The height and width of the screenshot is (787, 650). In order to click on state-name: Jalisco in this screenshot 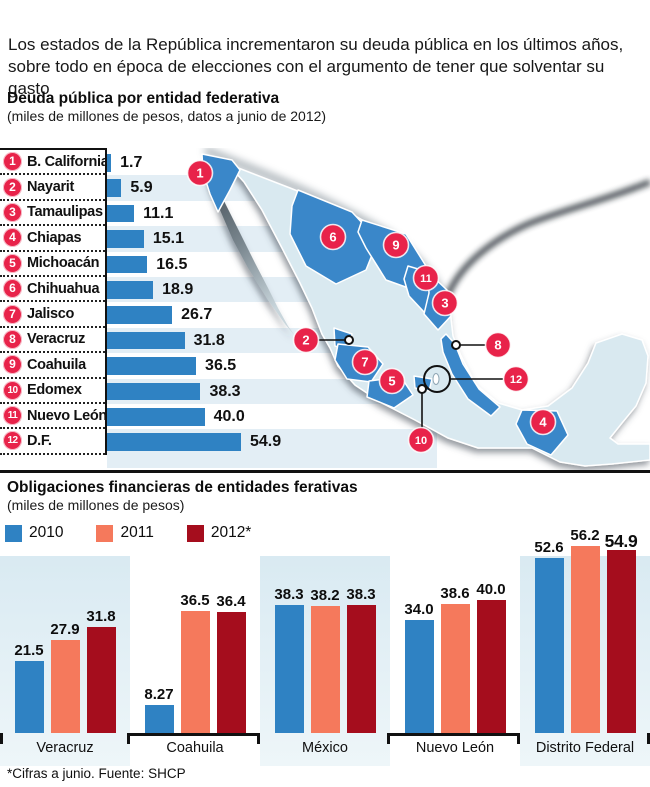, I will do `click(51, 314)`.